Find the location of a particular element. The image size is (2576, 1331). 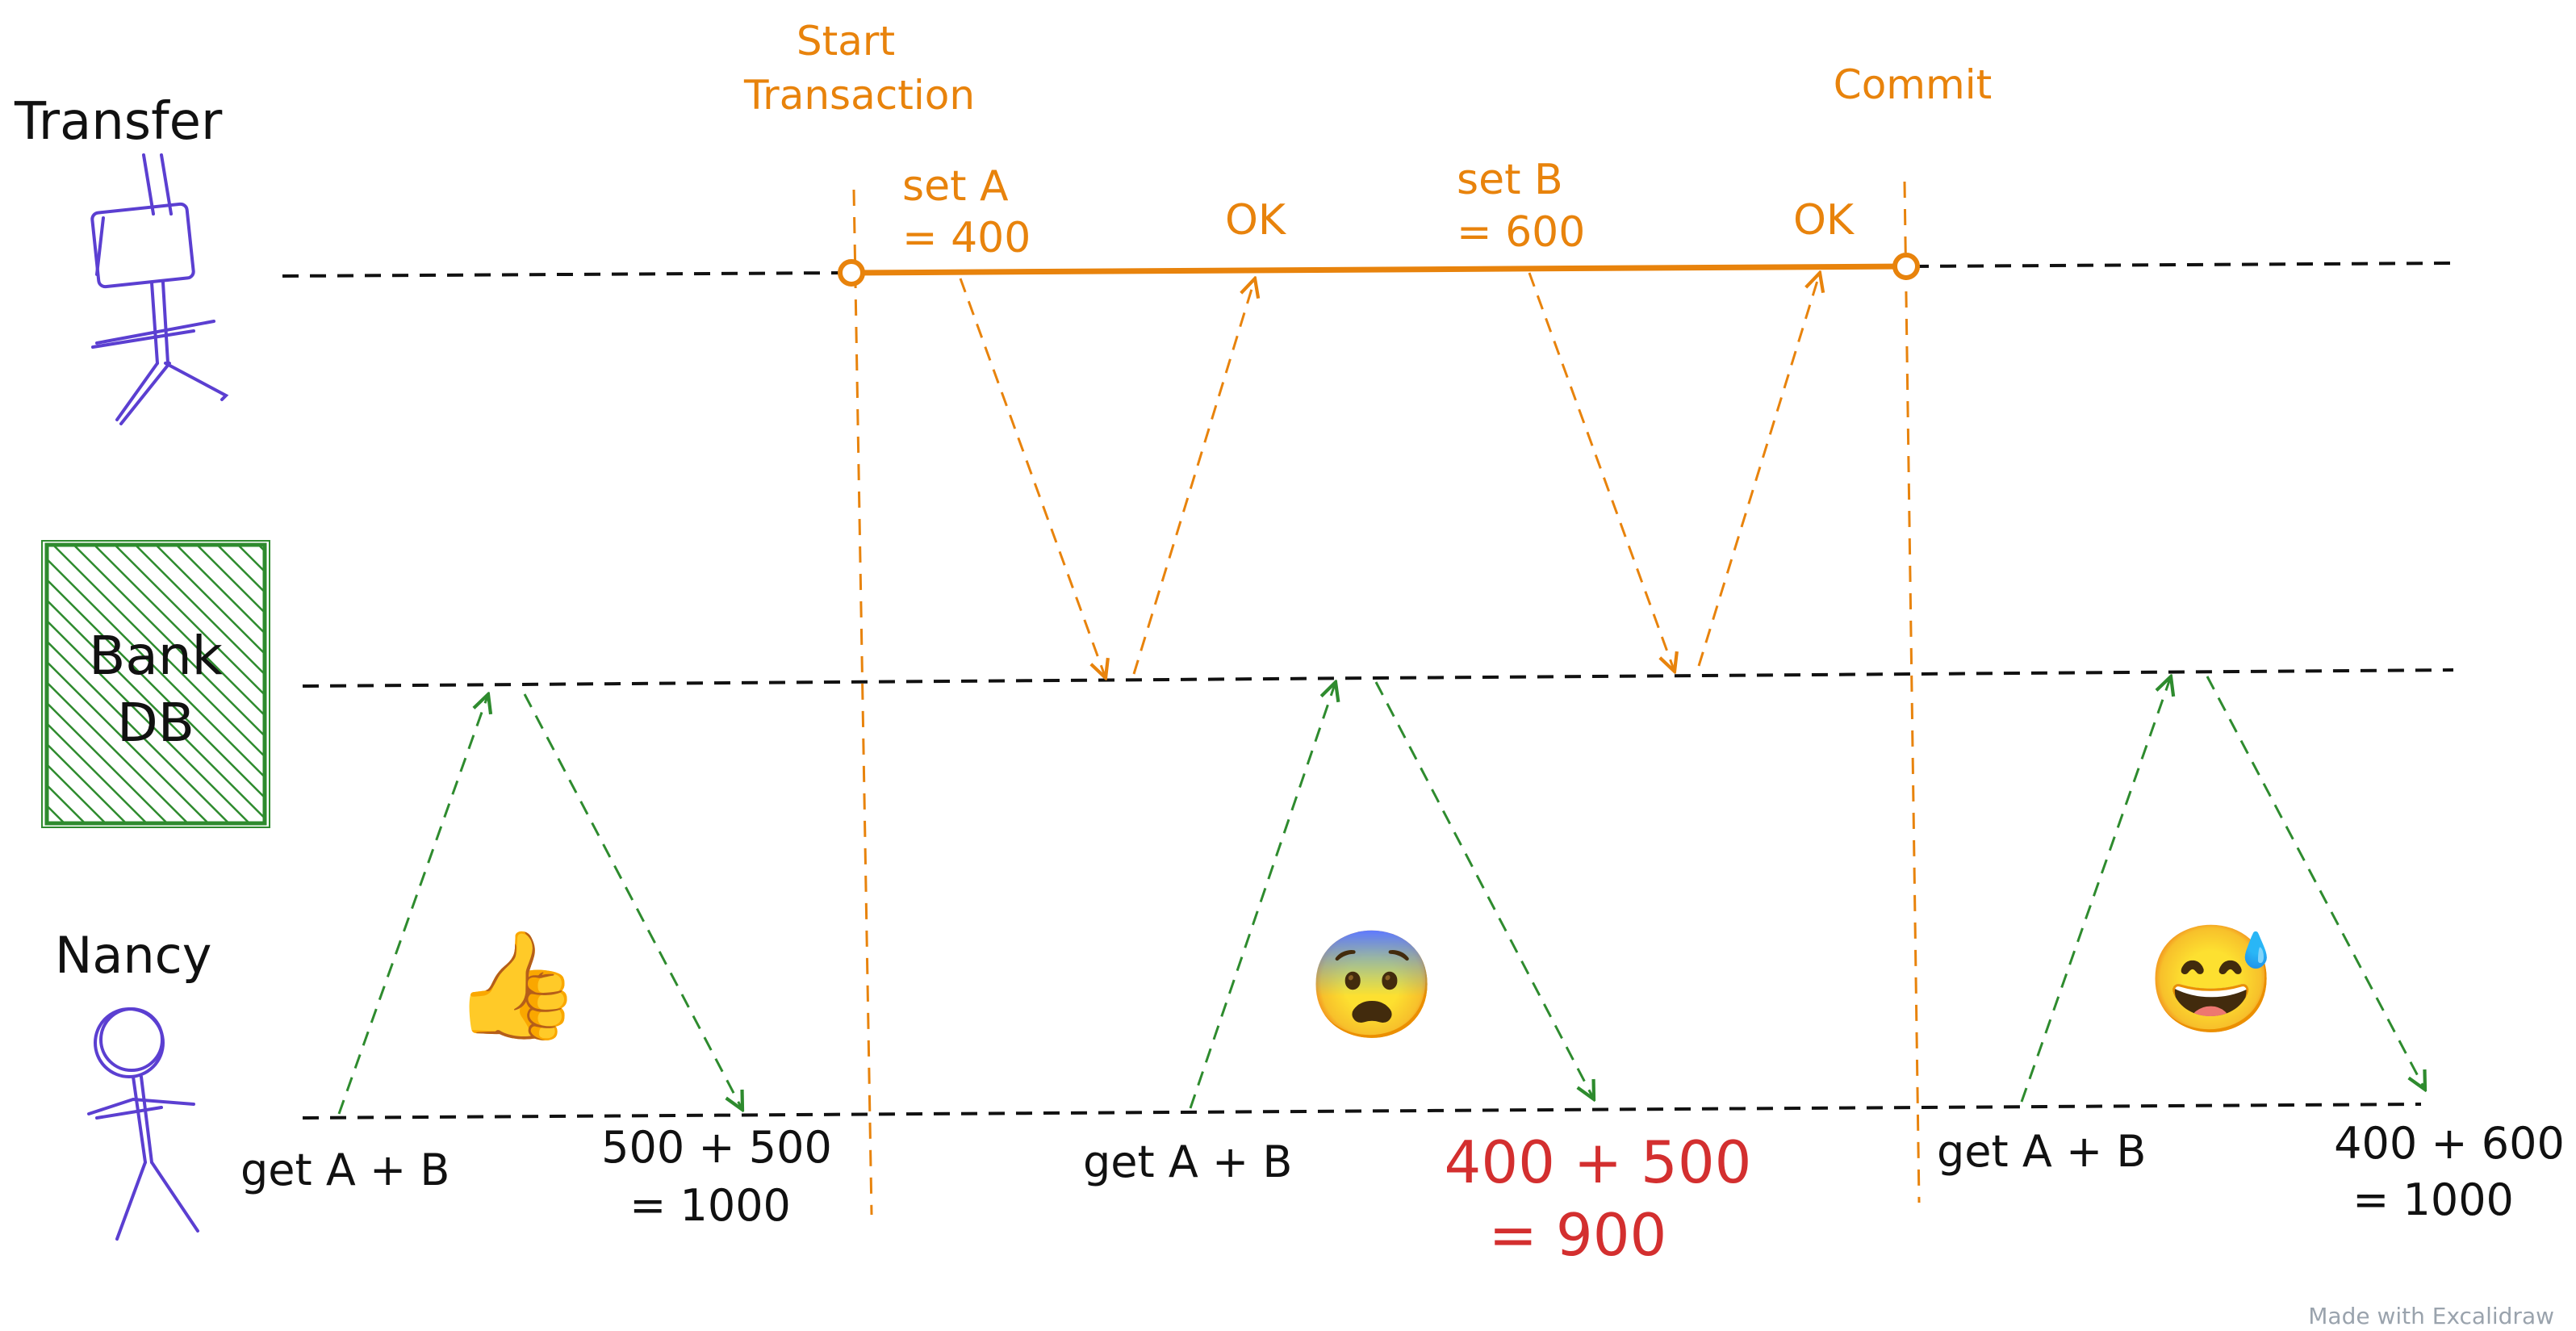

read-2-result-line1: 400 + 500 is located at coordinates (1598, 1162).